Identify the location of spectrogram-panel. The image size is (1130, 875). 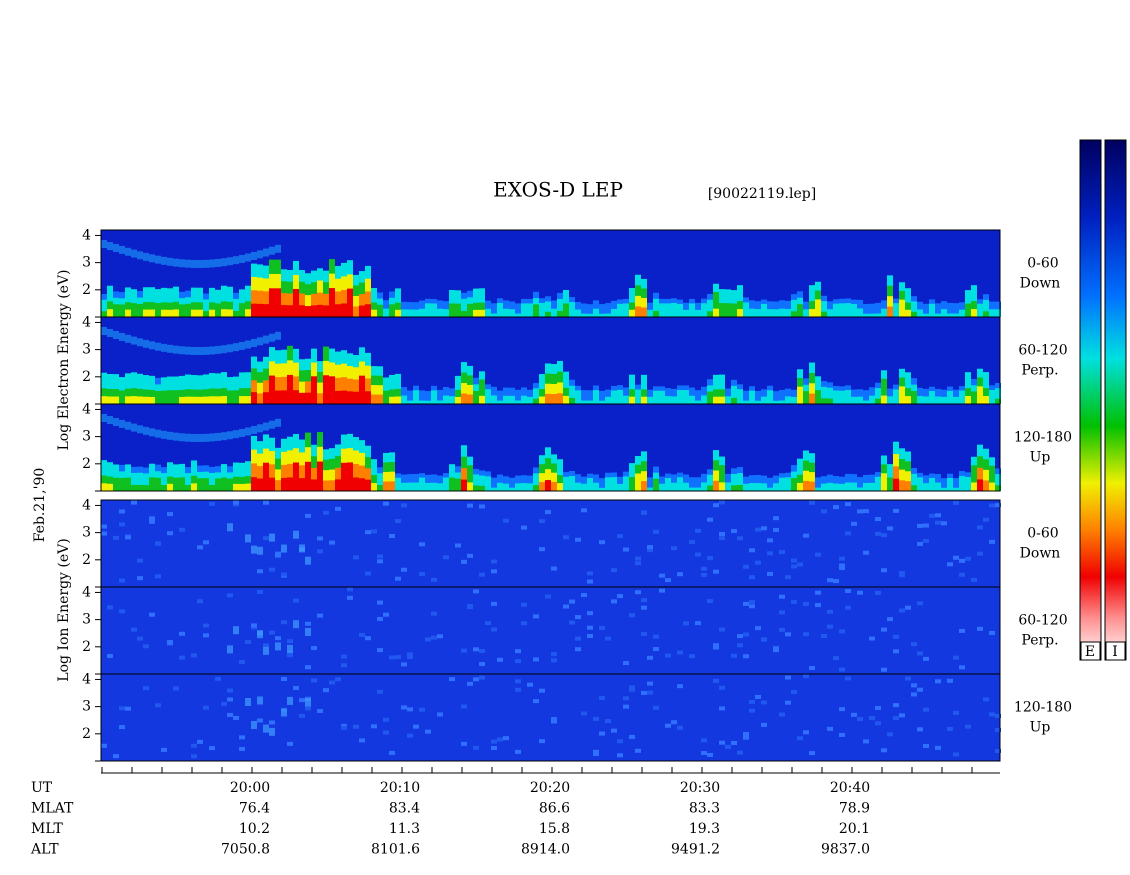
(550, 630).